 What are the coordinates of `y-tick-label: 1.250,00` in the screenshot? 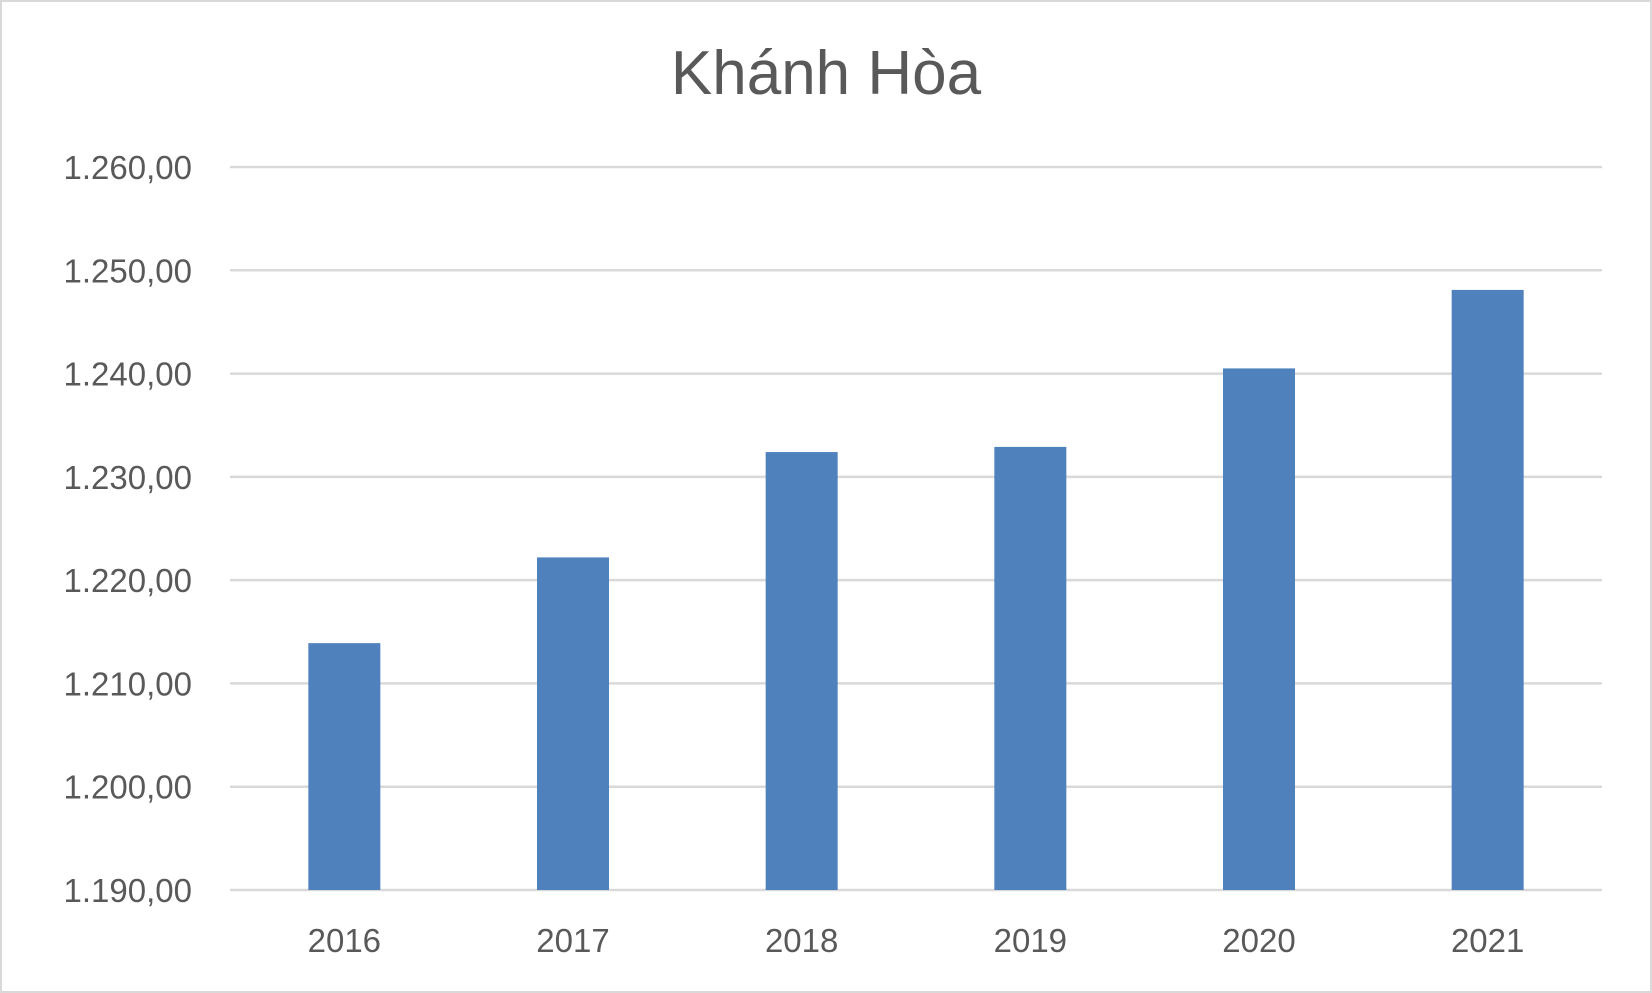 It's located at (128, 270).